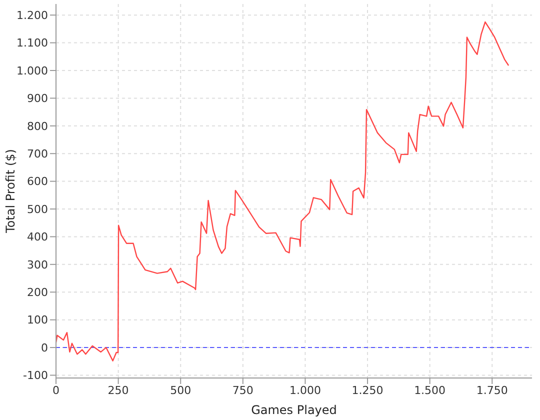 The width and height of the screenshot is (540, 420). Describe the element at coordinates (37, 209) in the screenshot. I see `y-tick-label: 500` at that location.